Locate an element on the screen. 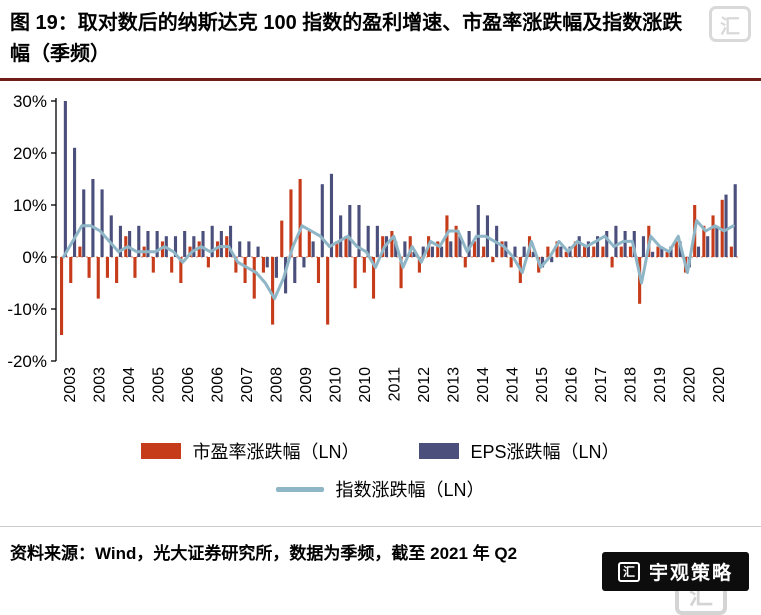  legend-row-1: 市盈率涨跌幅（LN） EPS涨跌幅（LN） is located at coordinates (380, 451).